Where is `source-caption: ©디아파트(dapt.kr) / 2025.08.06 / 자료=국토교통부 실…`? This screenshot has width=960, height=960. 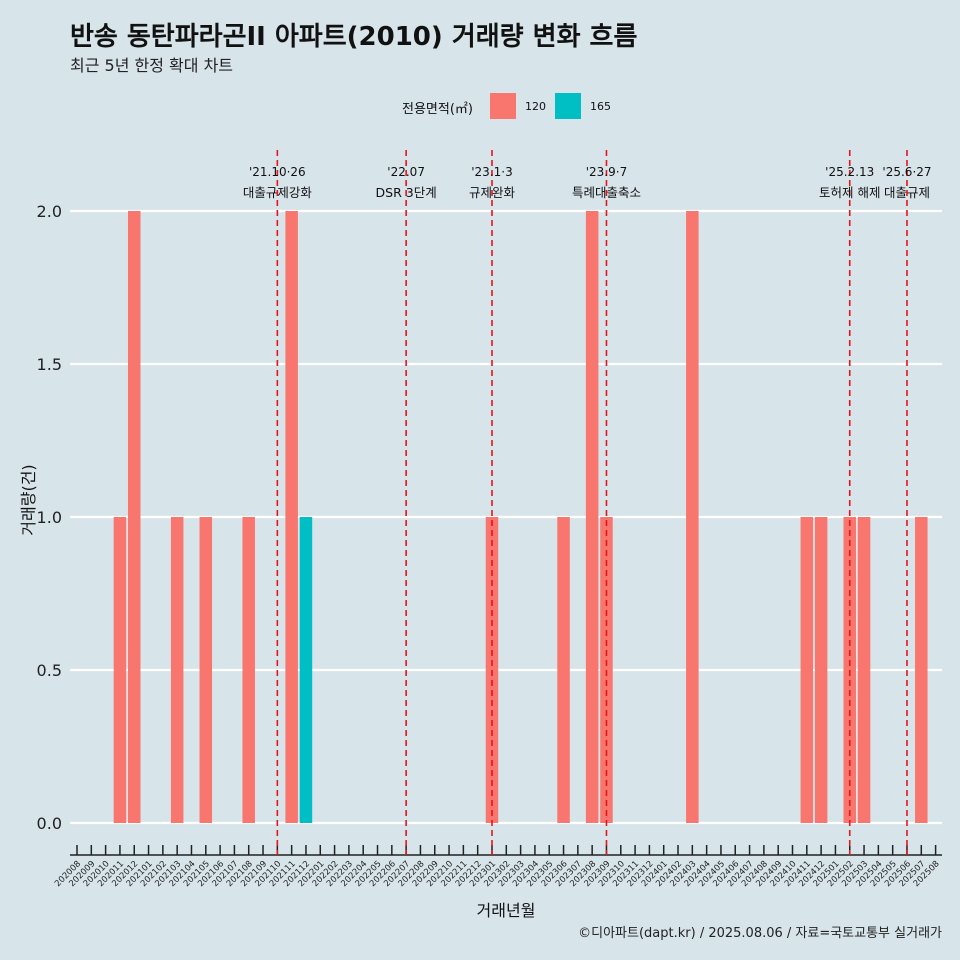
source-caption: ©디아파트(dapt.kr) / 2025.08.06 / 자료=국토교통부 실… is located at coordinates (760, 933).